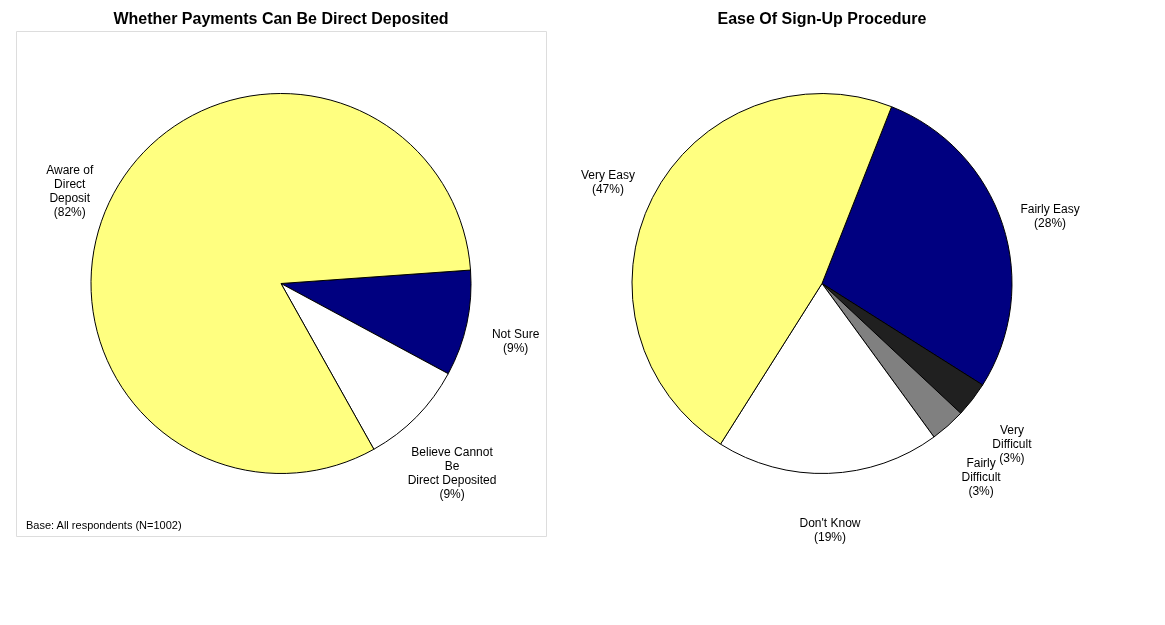 Image resolution: width=1165 pixels, height=625 pixels. Describe the element at coordinates (1050, 222) in the screenshot. I see `data-label: (28%)` at that location.